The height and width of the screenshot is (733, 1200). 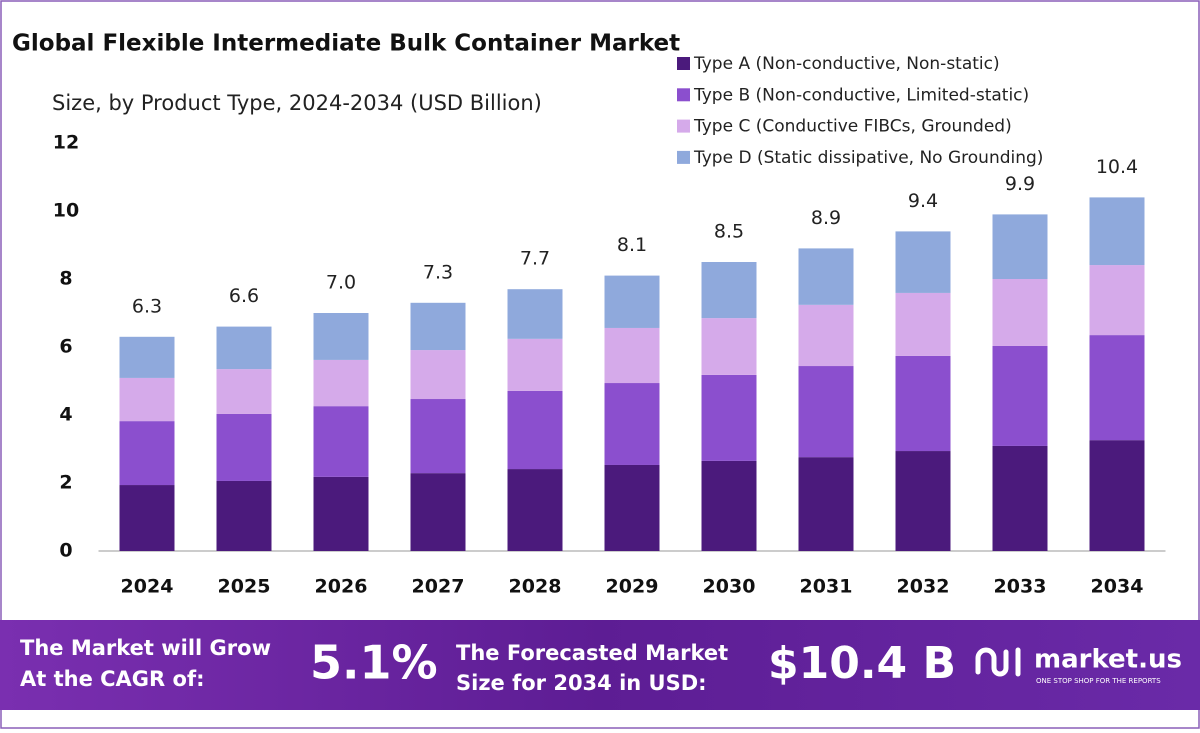 What do you see at coordinates (66, 143) in the screenshot?
I see `y-tick-label: 12` at bounding box center [66, 143].